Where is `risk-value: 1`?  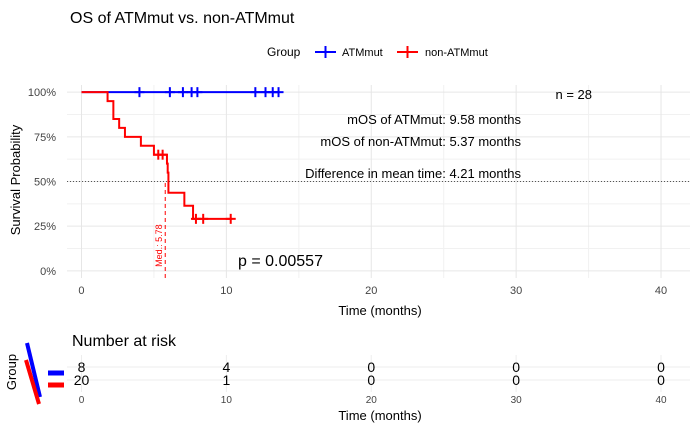 risk-value: 1 is located at coordinates (226, 380).